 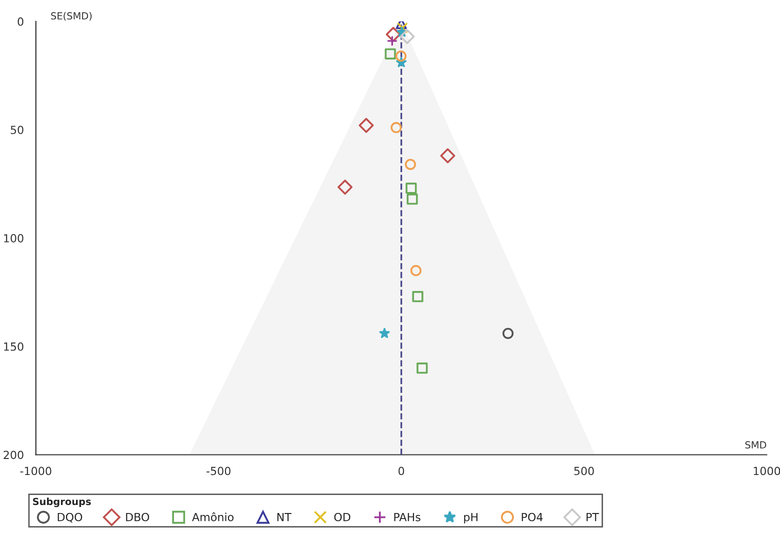 What do you see at coordinates (218, 471) in the screenshot?
I see `x-tick-label: -500` at bounding box center [218, 471].